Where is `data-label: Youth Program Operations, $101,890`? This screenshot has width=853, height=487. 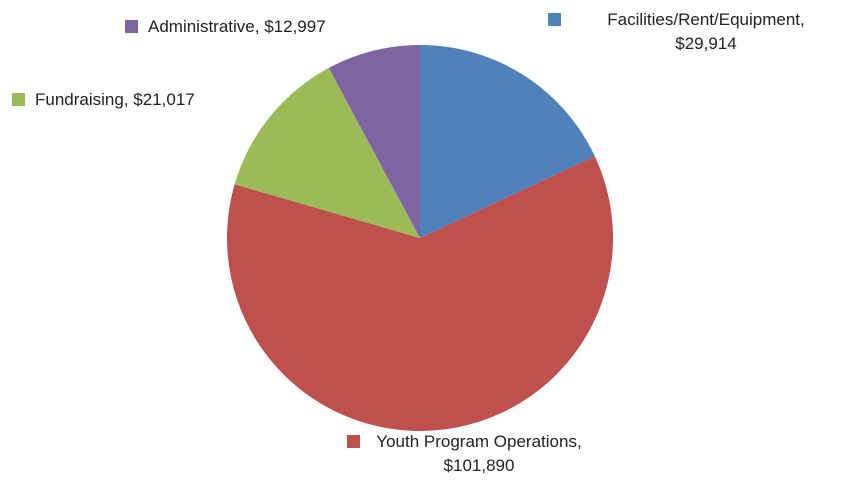
data-label: Youth Program Operations, $101,890 is located at coordinates (465, 454).